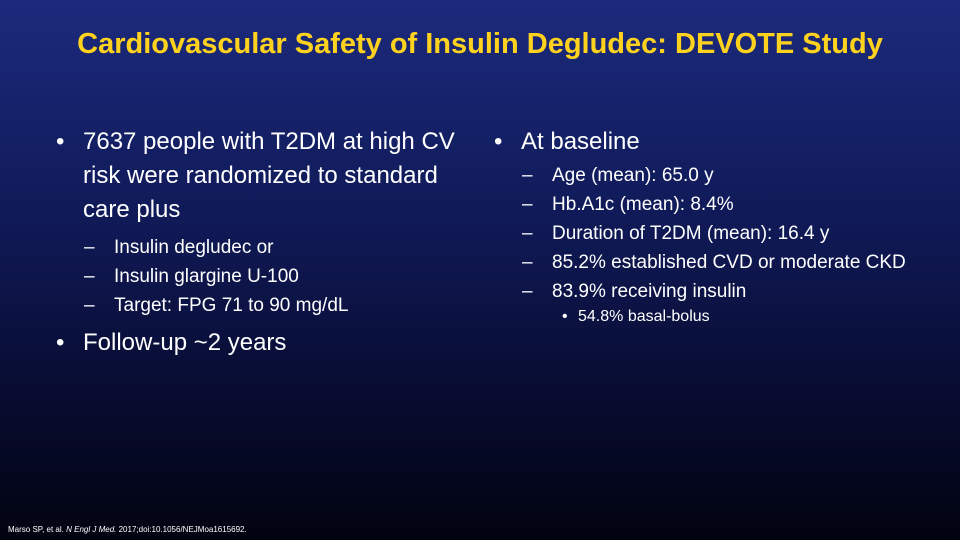 The width and height of the screenshot is (960, 540). What do you see at coordinates (729, 262) in the screenshot?
I see `sub-bullet-text: 85.2% established CVD or moderate CKD` at bounding box center [729, 262].